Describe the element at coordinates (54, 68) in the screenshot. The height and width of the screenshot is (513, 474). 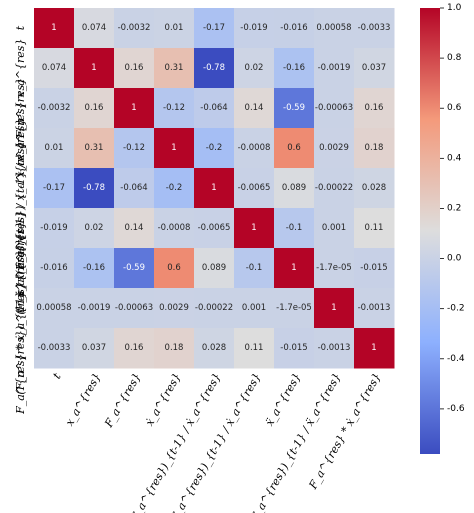
I see `cell-value-1-0: 0.074` at that location.